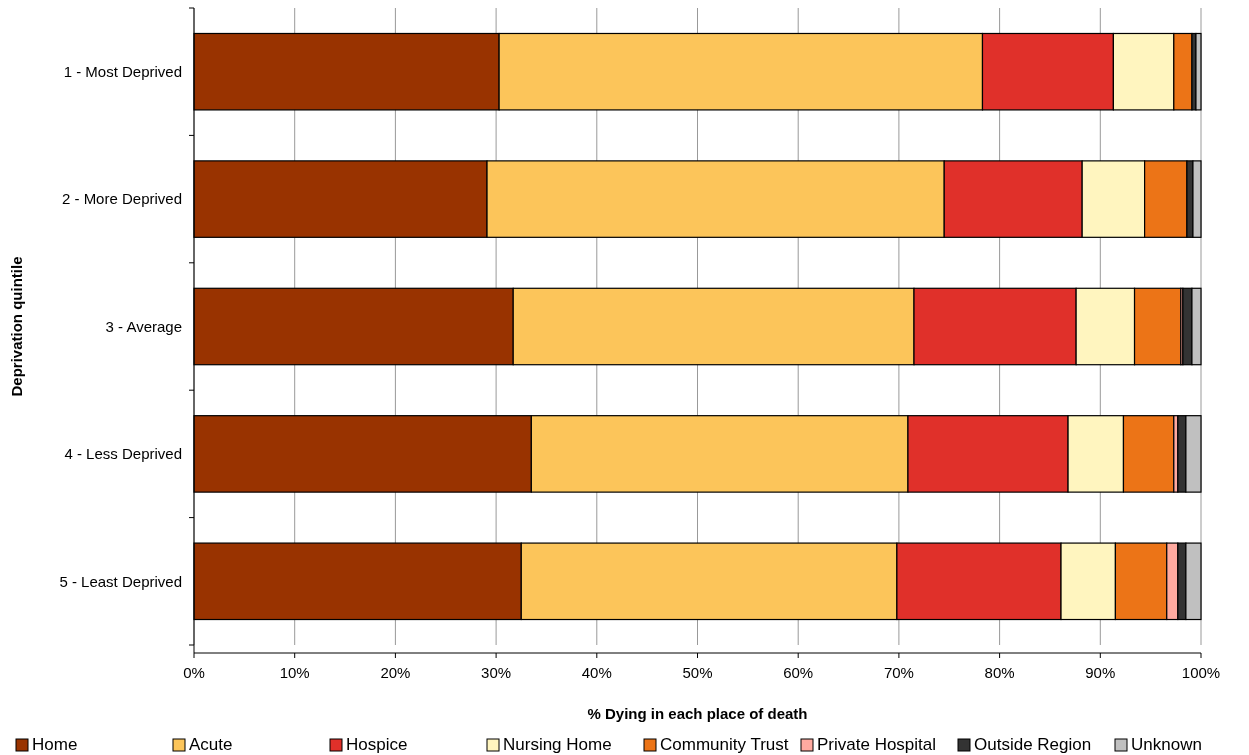 Image resolution: width=1249 pixels, height=755 pixels. What do you see at coordinates (697, 672) in the screenshot?
I see `x-tick-label: 50%` at bounding box center [697, 672].